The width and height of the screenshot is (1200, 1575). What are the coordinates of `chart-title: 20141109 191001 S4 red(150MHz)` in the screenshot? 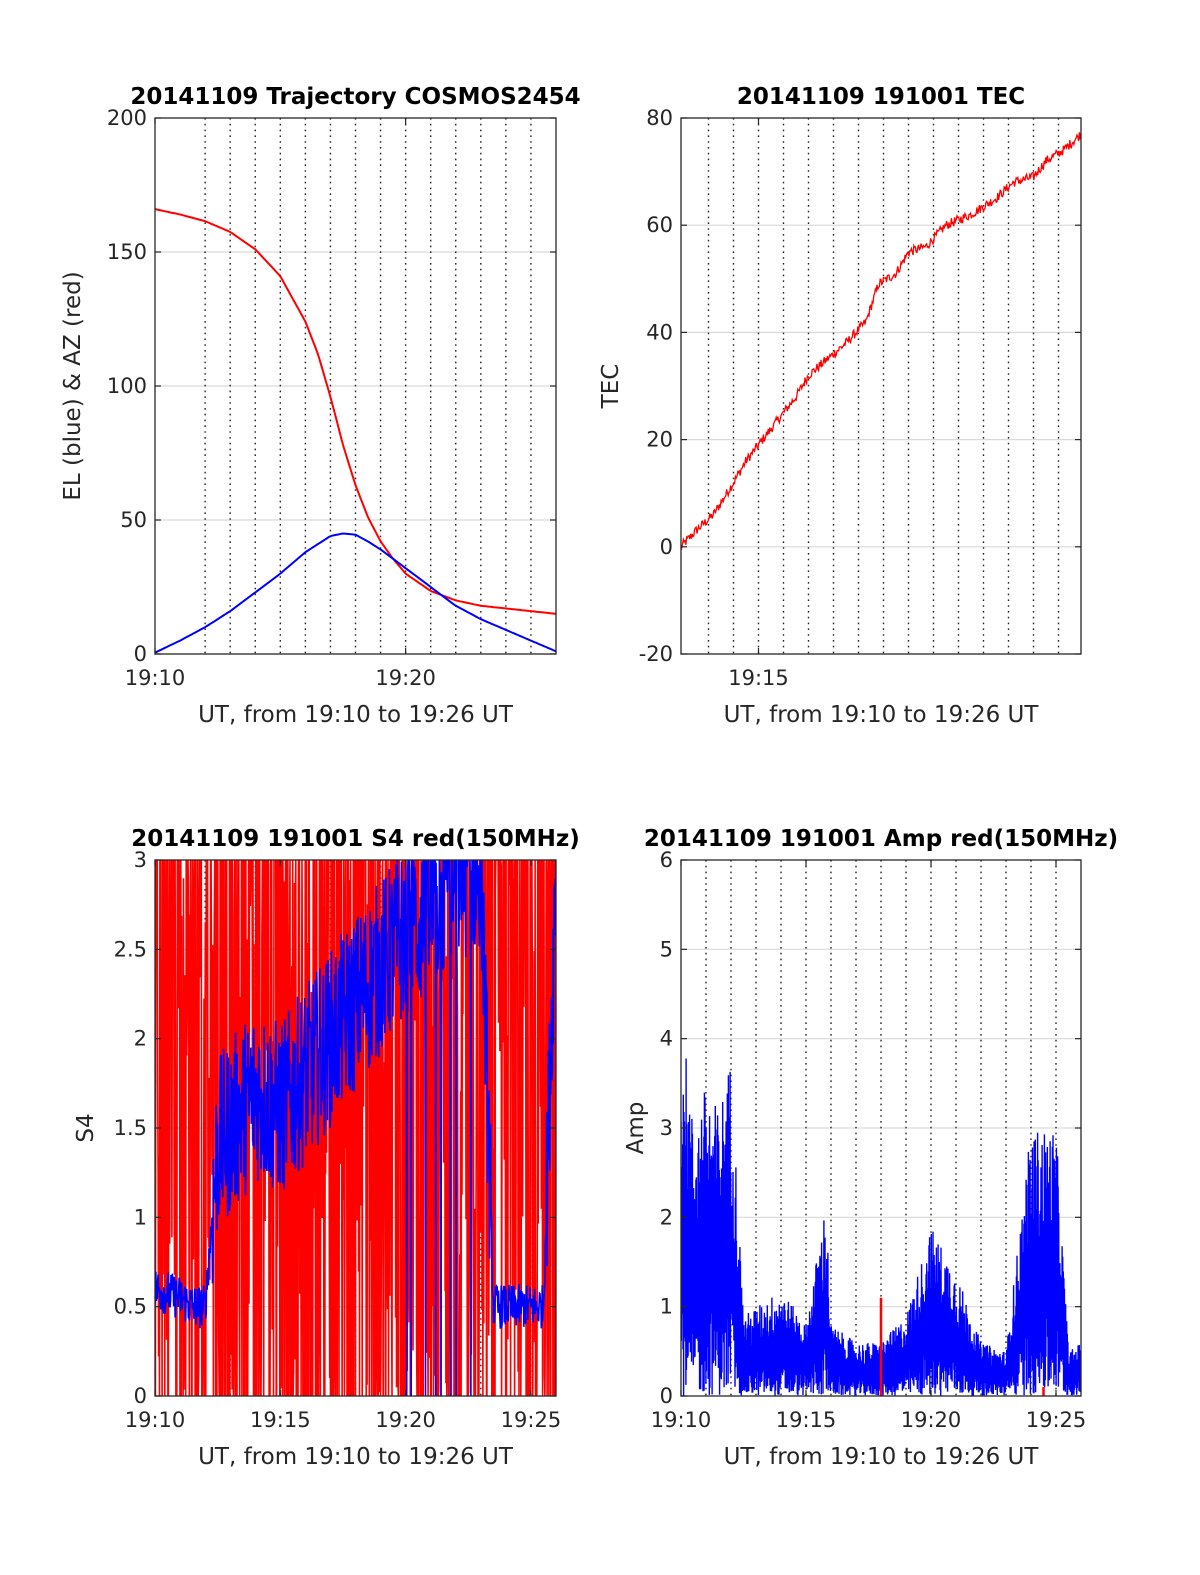 It's located at (355, 839).